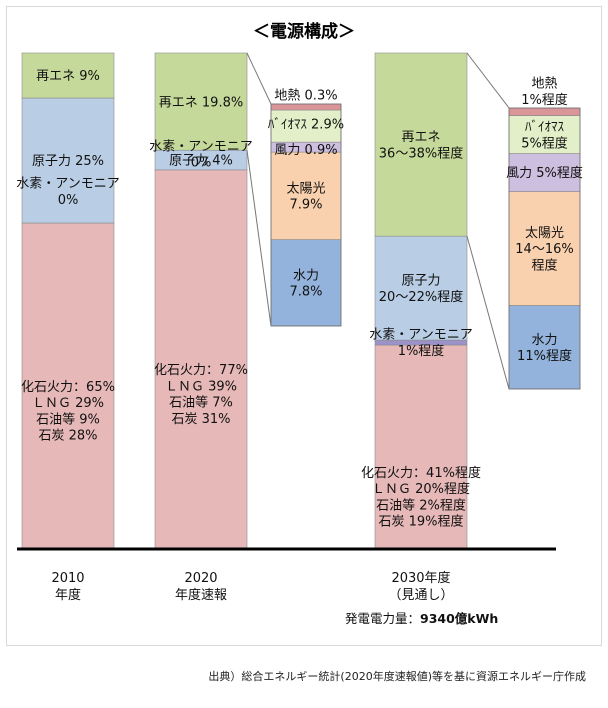 The width and height of the screenshot is (608, 708). I want to click on bar-1-label-nuclear: 原子力 4%, so click(201, 161).